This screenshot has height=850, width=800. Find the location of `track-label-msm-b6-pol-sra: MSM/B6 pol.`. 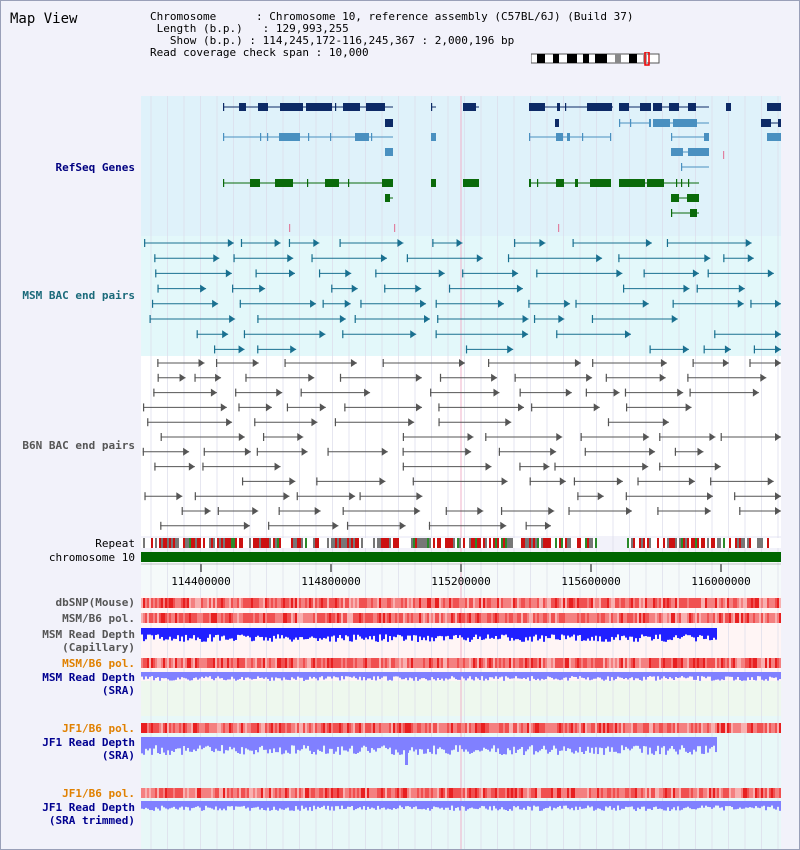

track-label-msm-b6-pol-sra: MSM/B6 pol. is located at coordinates (98, 663).